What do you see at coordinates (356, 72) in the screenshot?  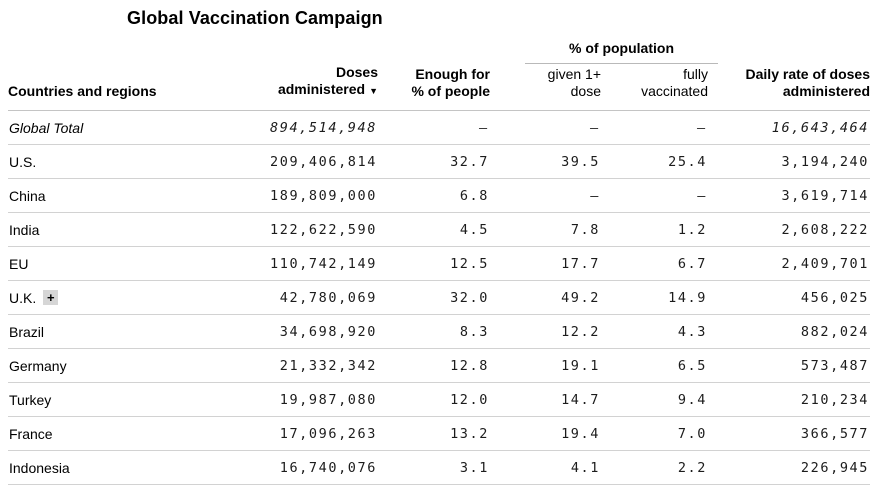 I see `col-header-label: Doses` at bounding box center [356, 72].